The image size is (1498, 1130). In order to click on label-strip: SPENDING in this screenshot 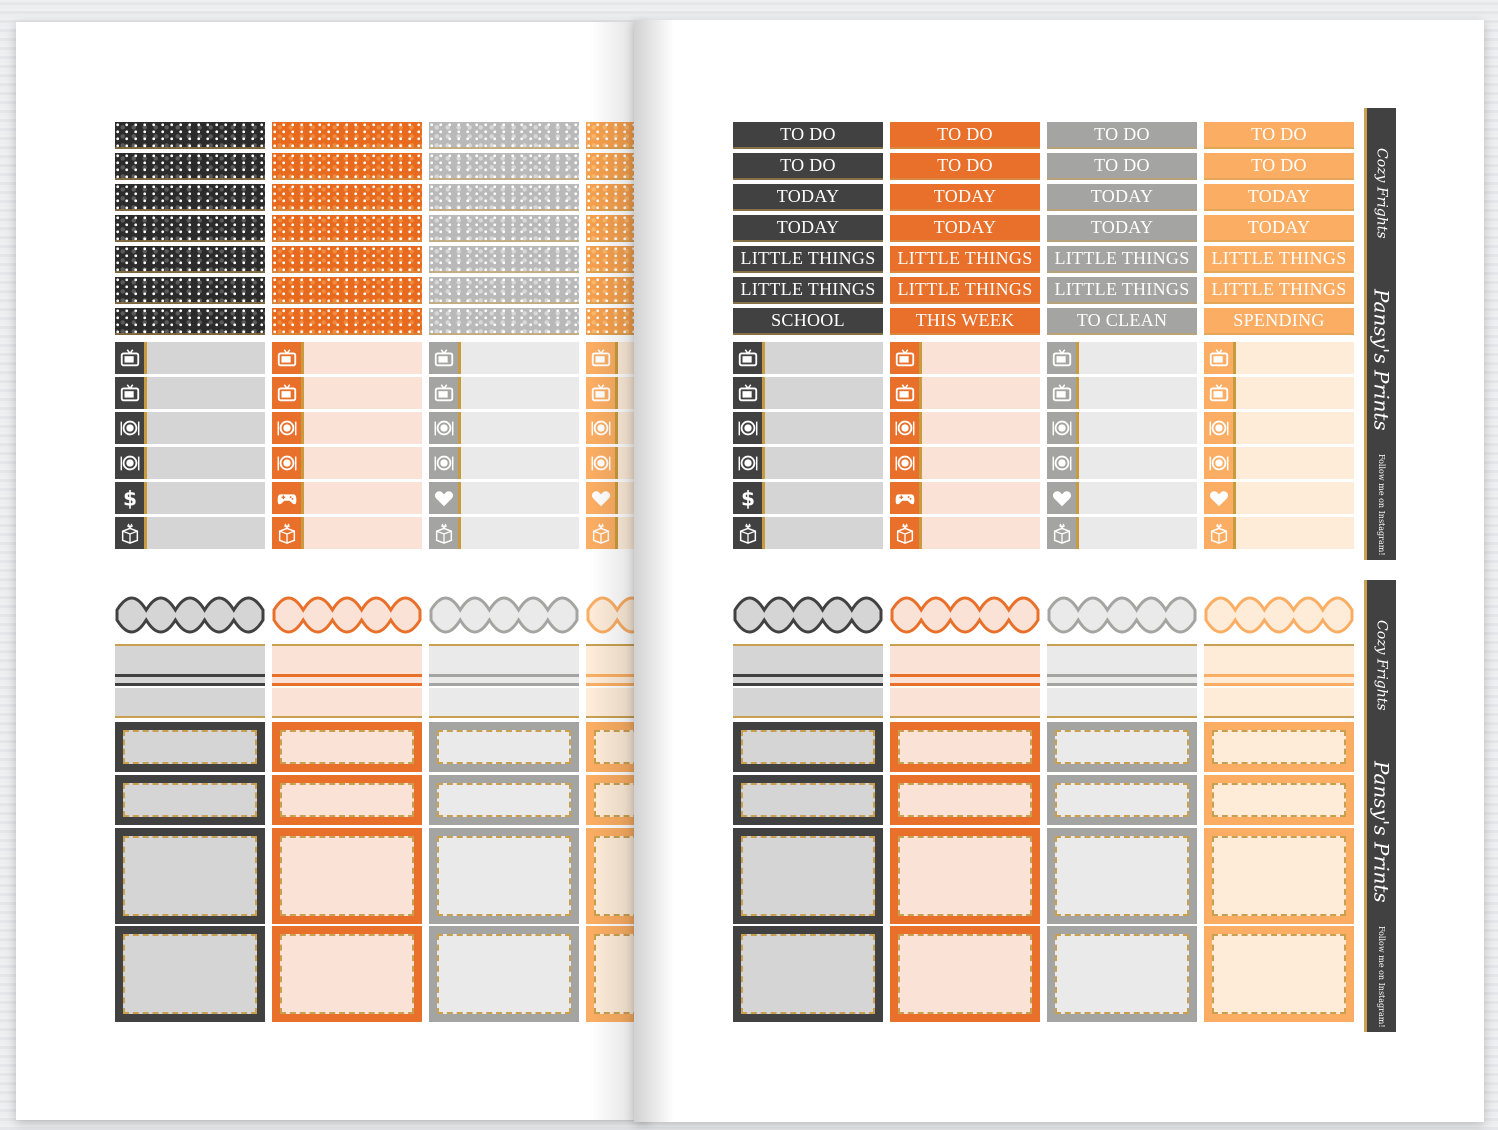, I will do `click(1279, 321)`.